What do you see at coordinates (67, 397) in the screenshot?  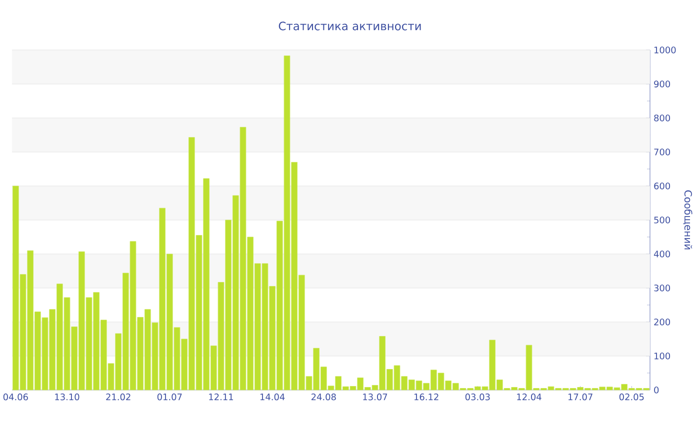 I see `x-tick-label: 13.10` at bounding box center [67, 397].